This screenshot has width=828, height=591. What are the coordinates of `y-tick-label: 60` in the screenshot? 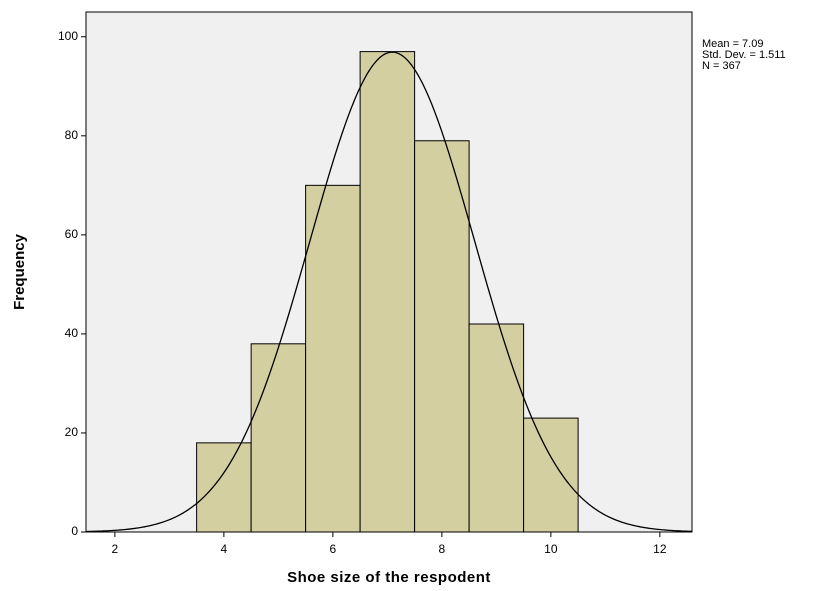 It's located at (72, 234).